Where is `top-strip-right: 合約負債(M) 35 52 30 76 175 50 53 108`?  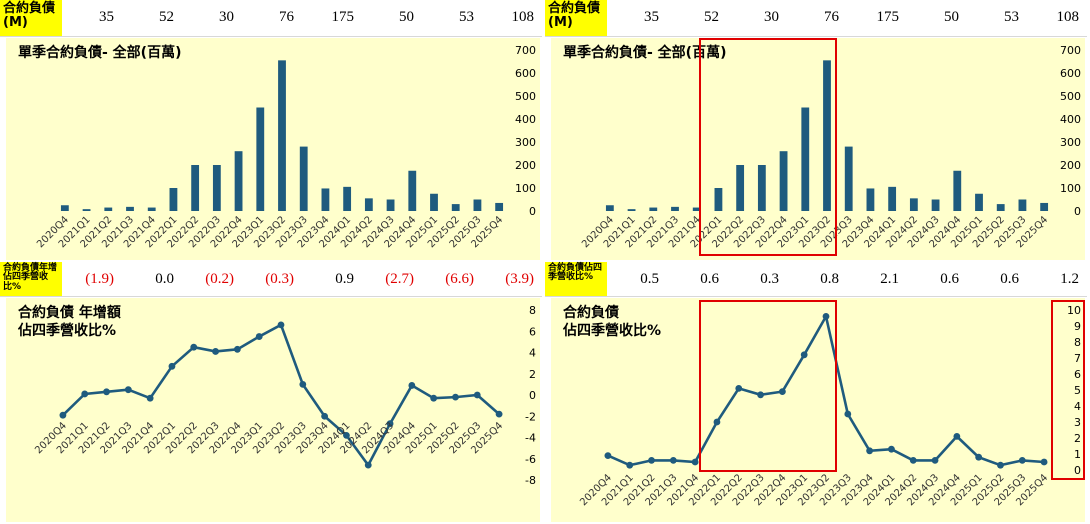 top-strip-right: 合約負債(M) 35 52 30 76 175 50 53 108 is located at coordinates (816, 18).